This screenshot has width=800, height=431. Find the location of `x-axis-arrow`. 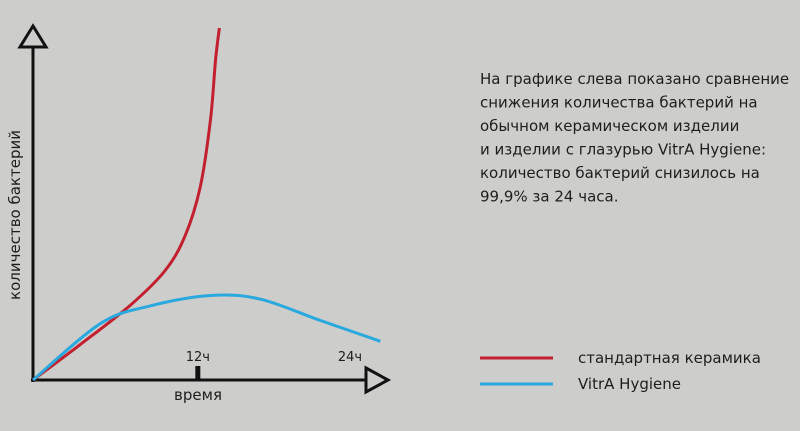

x-axis-arrow is located at coordinates (378, 380).